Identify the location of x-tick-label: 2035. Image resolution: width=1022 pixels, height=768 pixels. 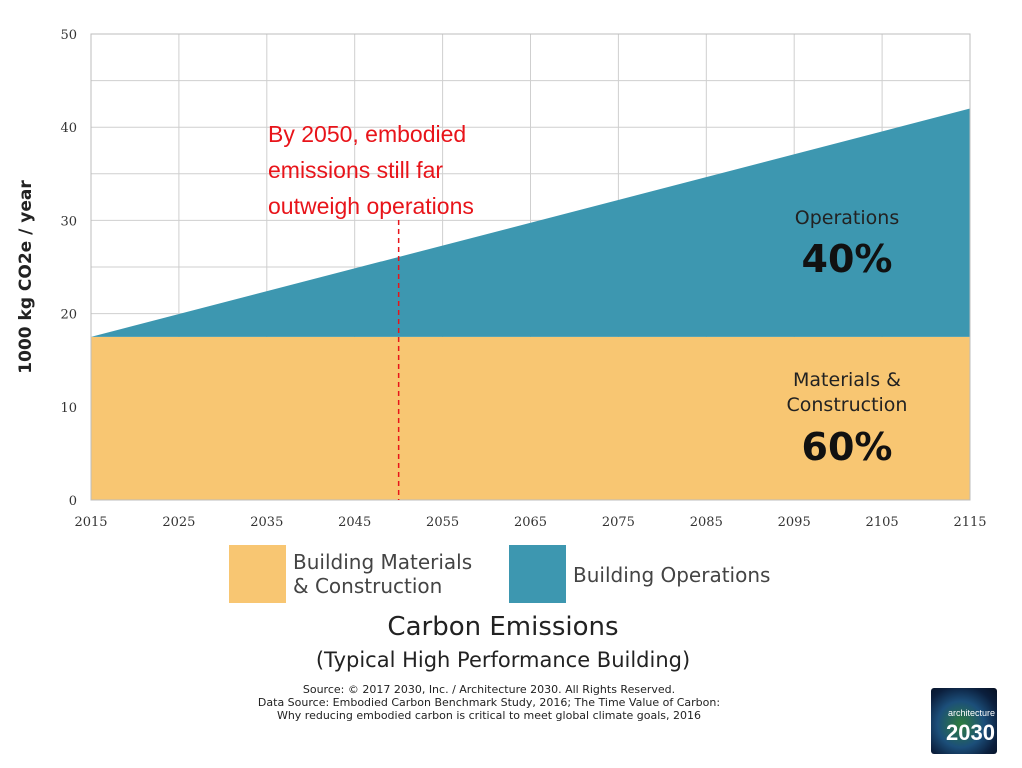
(266, 522).